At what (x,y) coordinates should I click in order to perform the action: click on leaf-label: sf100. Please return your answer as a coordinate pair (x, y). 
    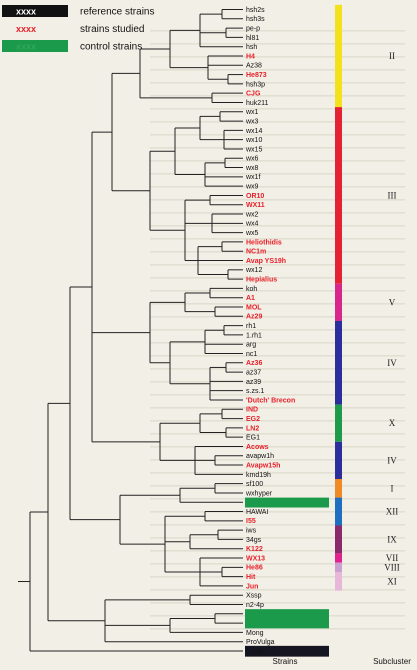
    Looking at the image, I should click on (254, 484).